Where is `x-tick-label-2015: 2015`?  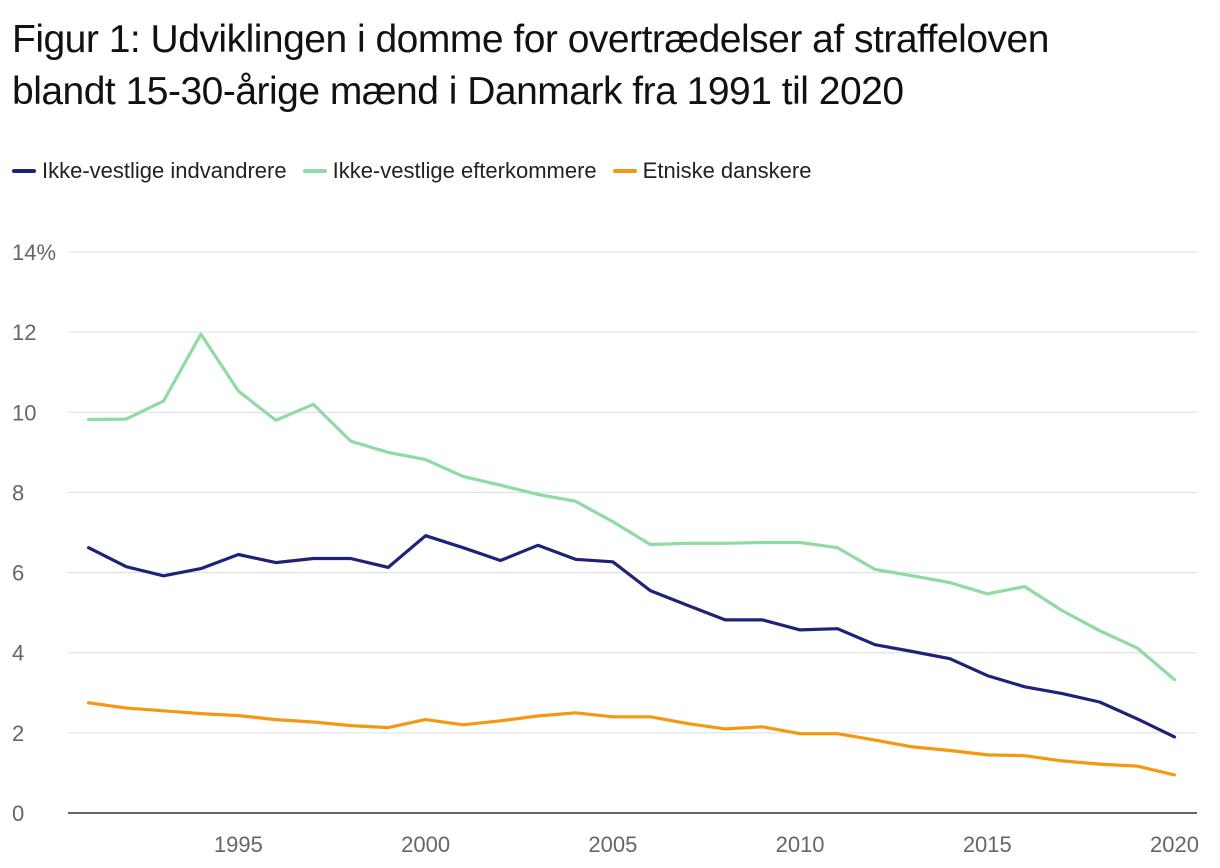 x-tick-label-2015: 2015 is located at coordinates (987, 844).